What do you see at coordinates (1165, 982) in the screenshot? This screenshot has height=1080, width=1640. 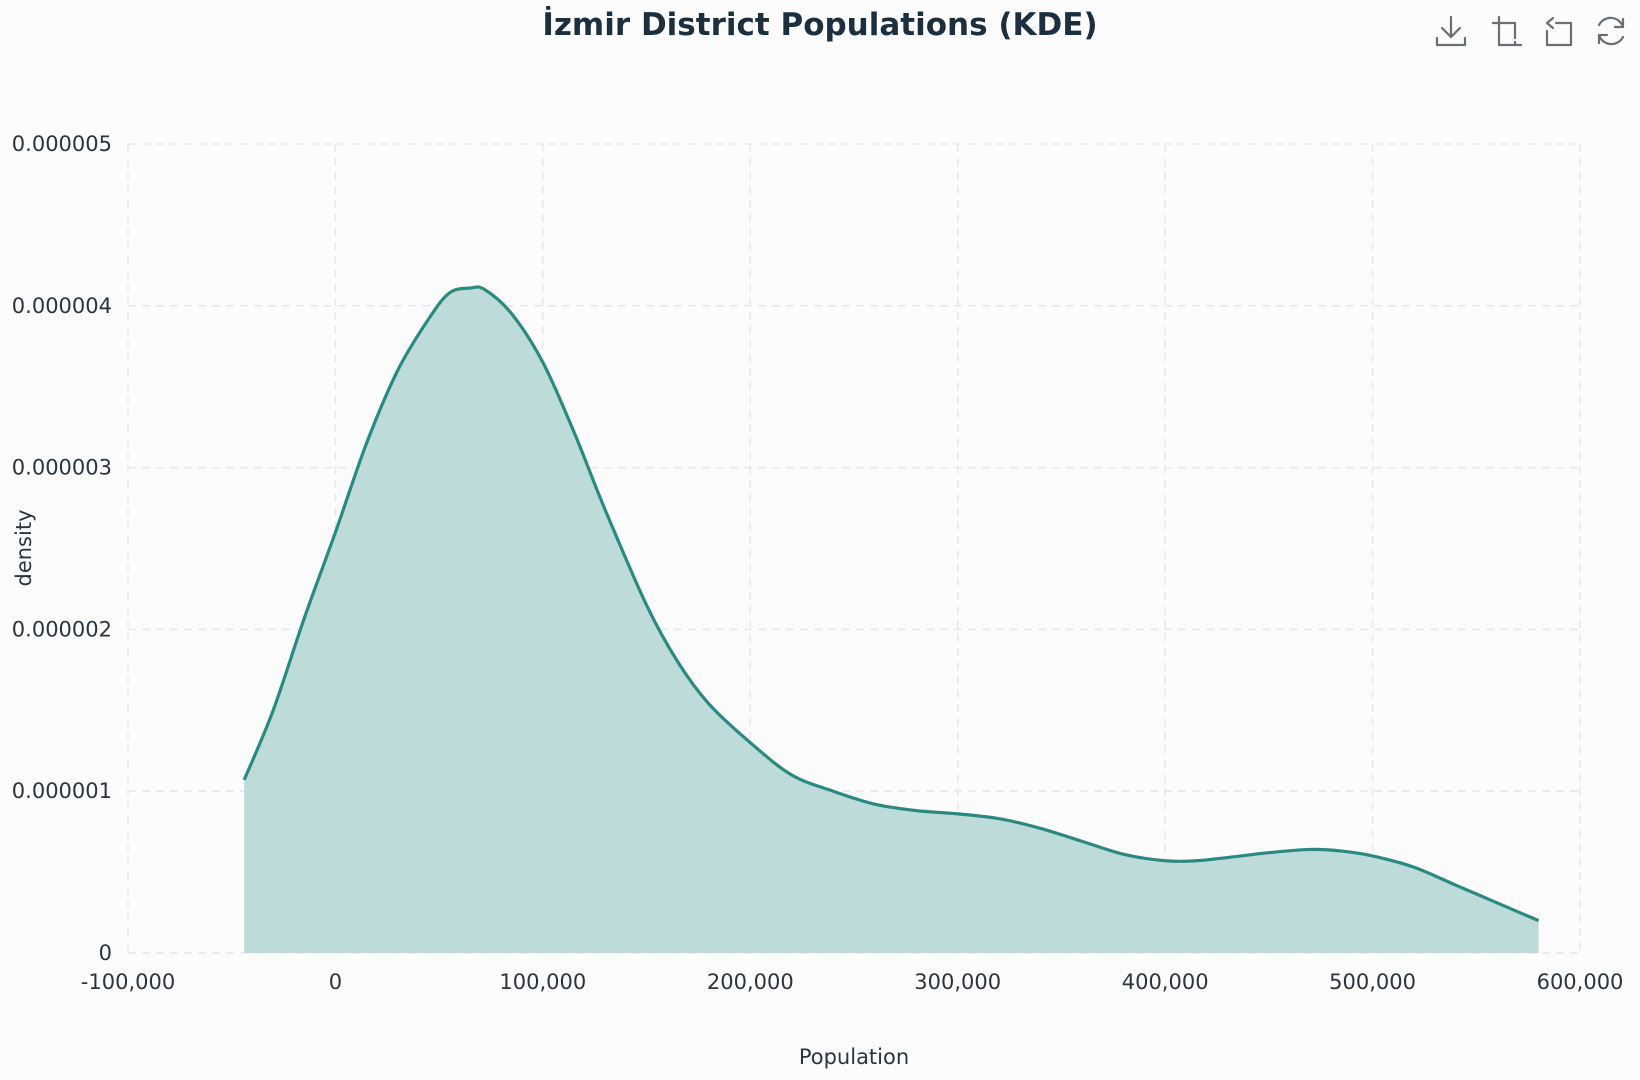 I see `x-tick-label: 400,000` at bounding box center [1165, 982].